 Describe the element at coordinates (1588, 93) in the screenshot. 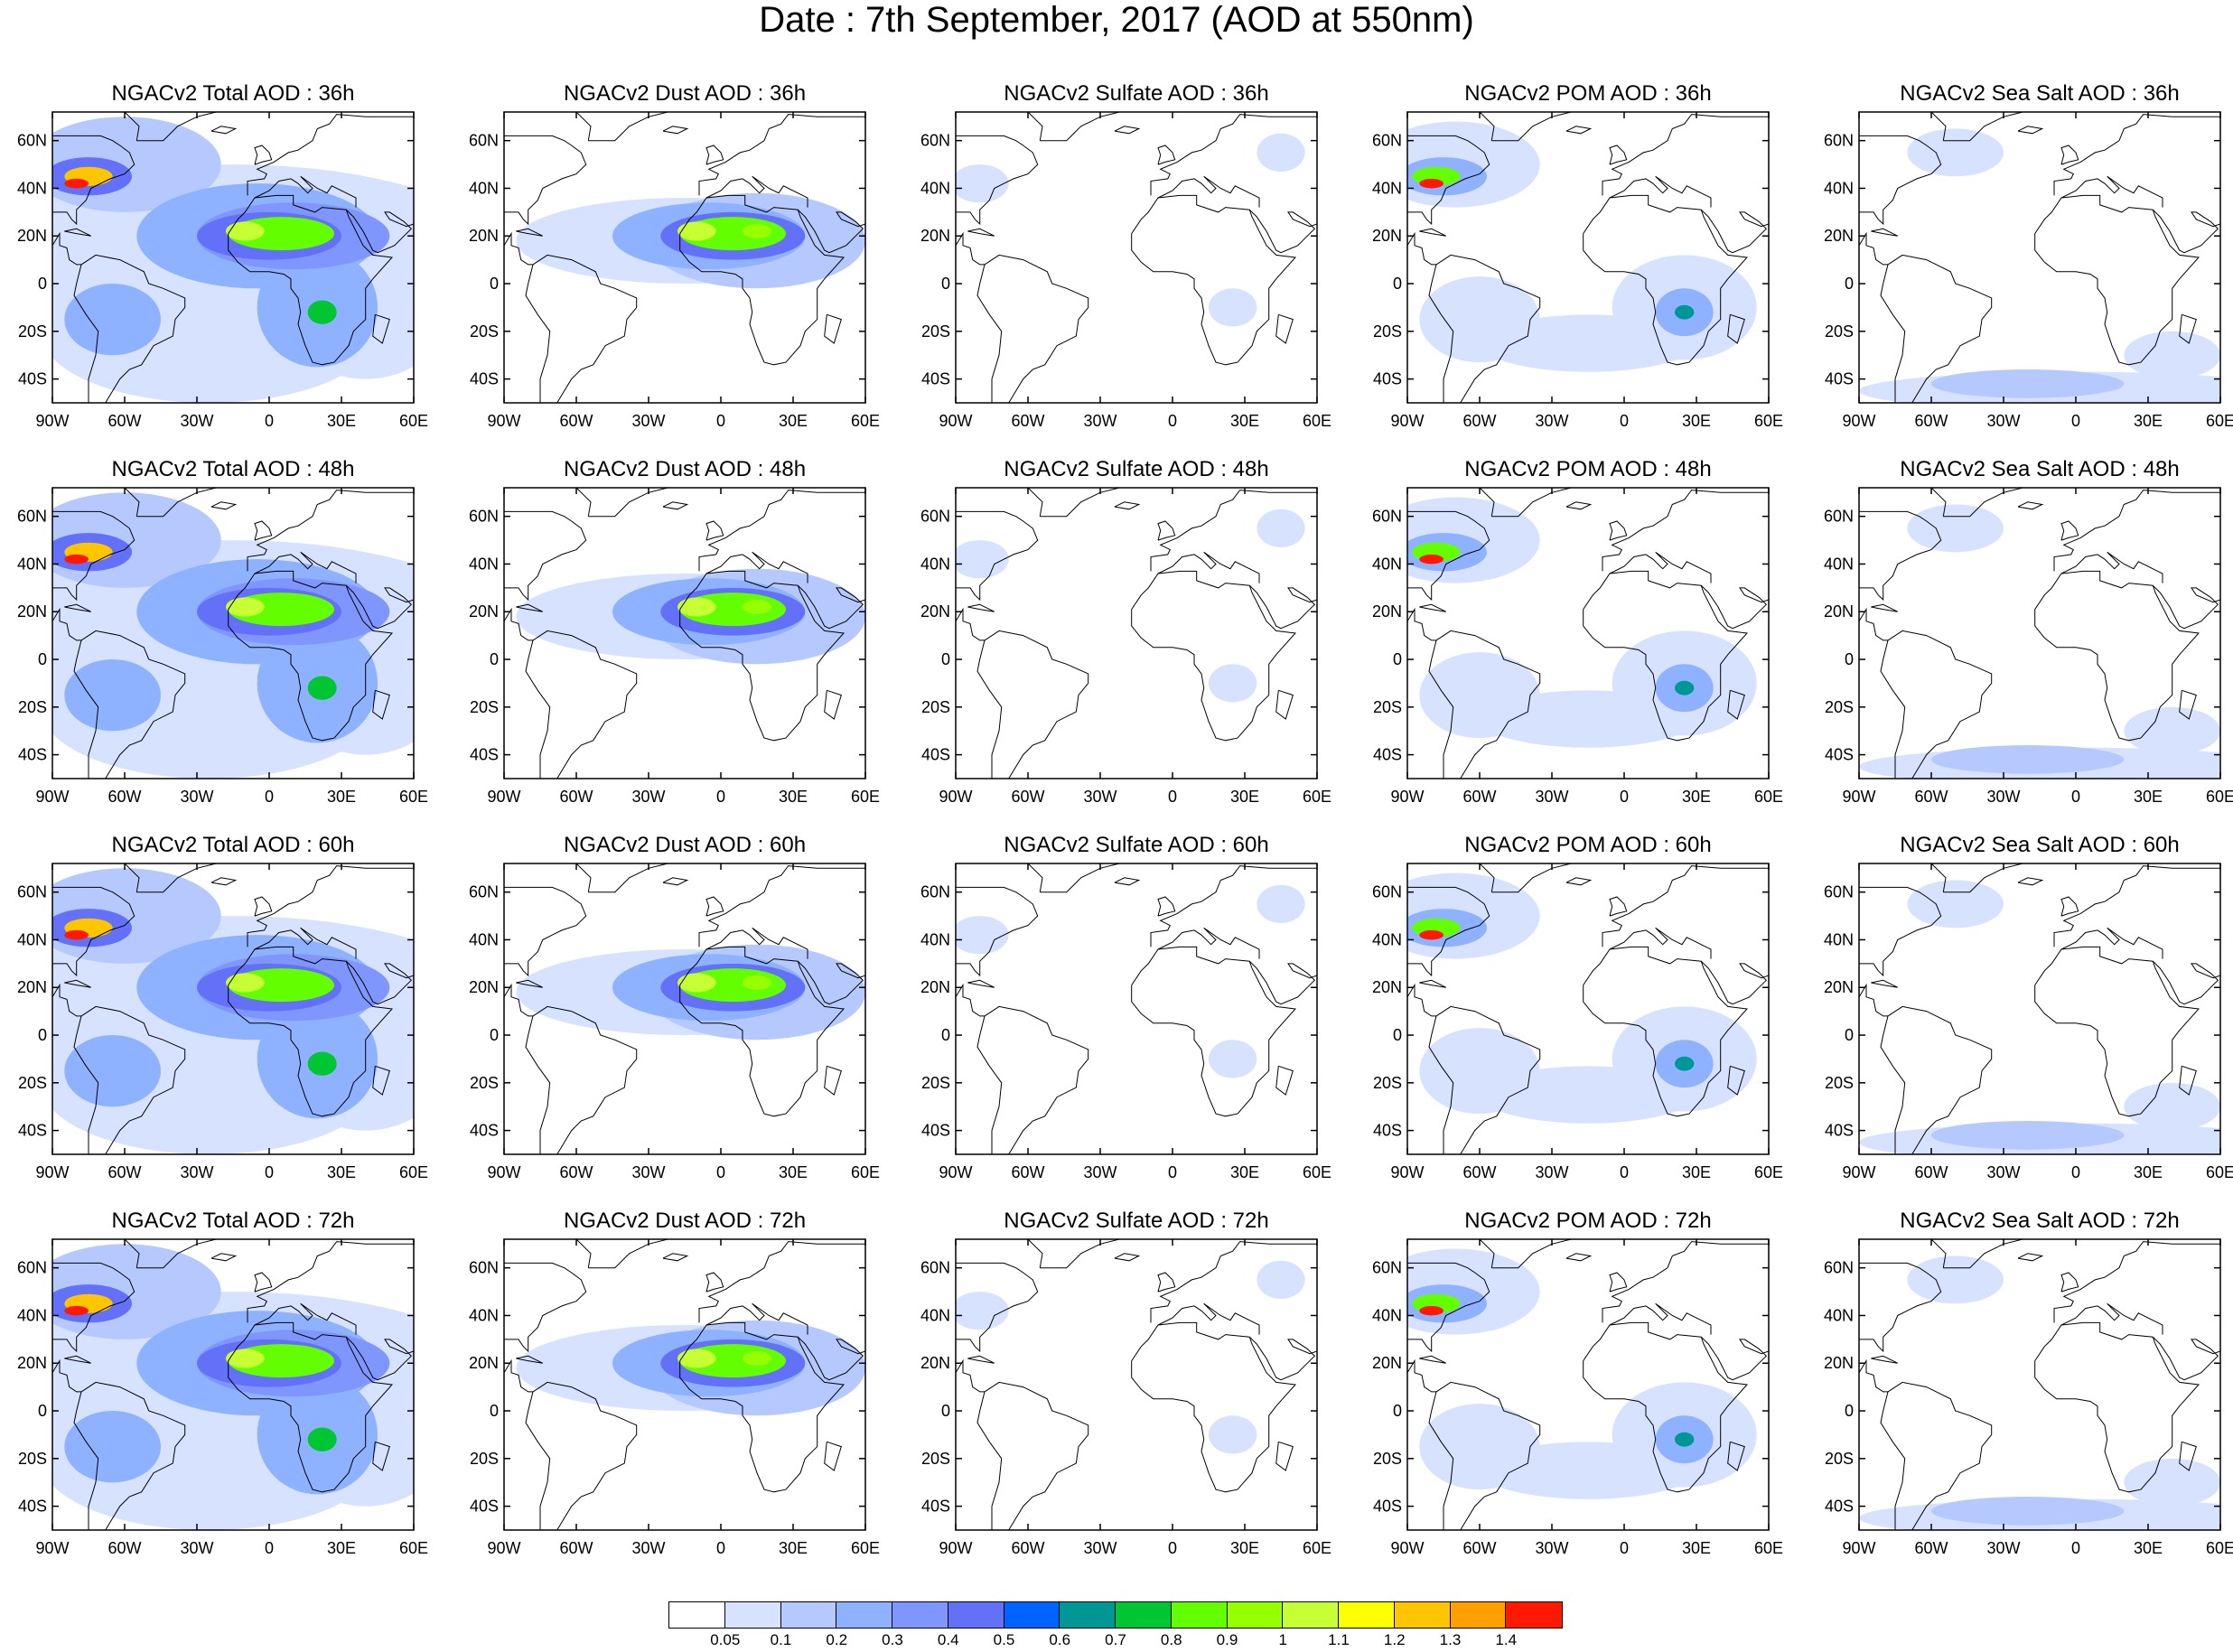

I see `panel-title: NGACv2 POM AOD : 36h` at that location.